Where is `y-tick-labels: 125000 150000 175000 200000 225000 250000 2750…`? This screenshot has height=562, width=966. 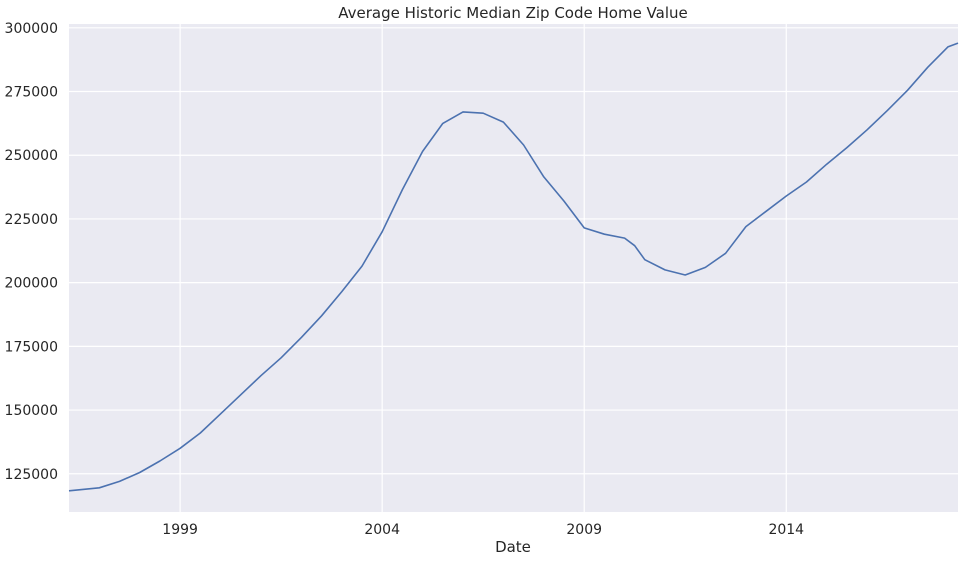
y-tick-labels: 125000 150000 175000 200000 225000 250000 2750… is located at coordinates (31, 252).